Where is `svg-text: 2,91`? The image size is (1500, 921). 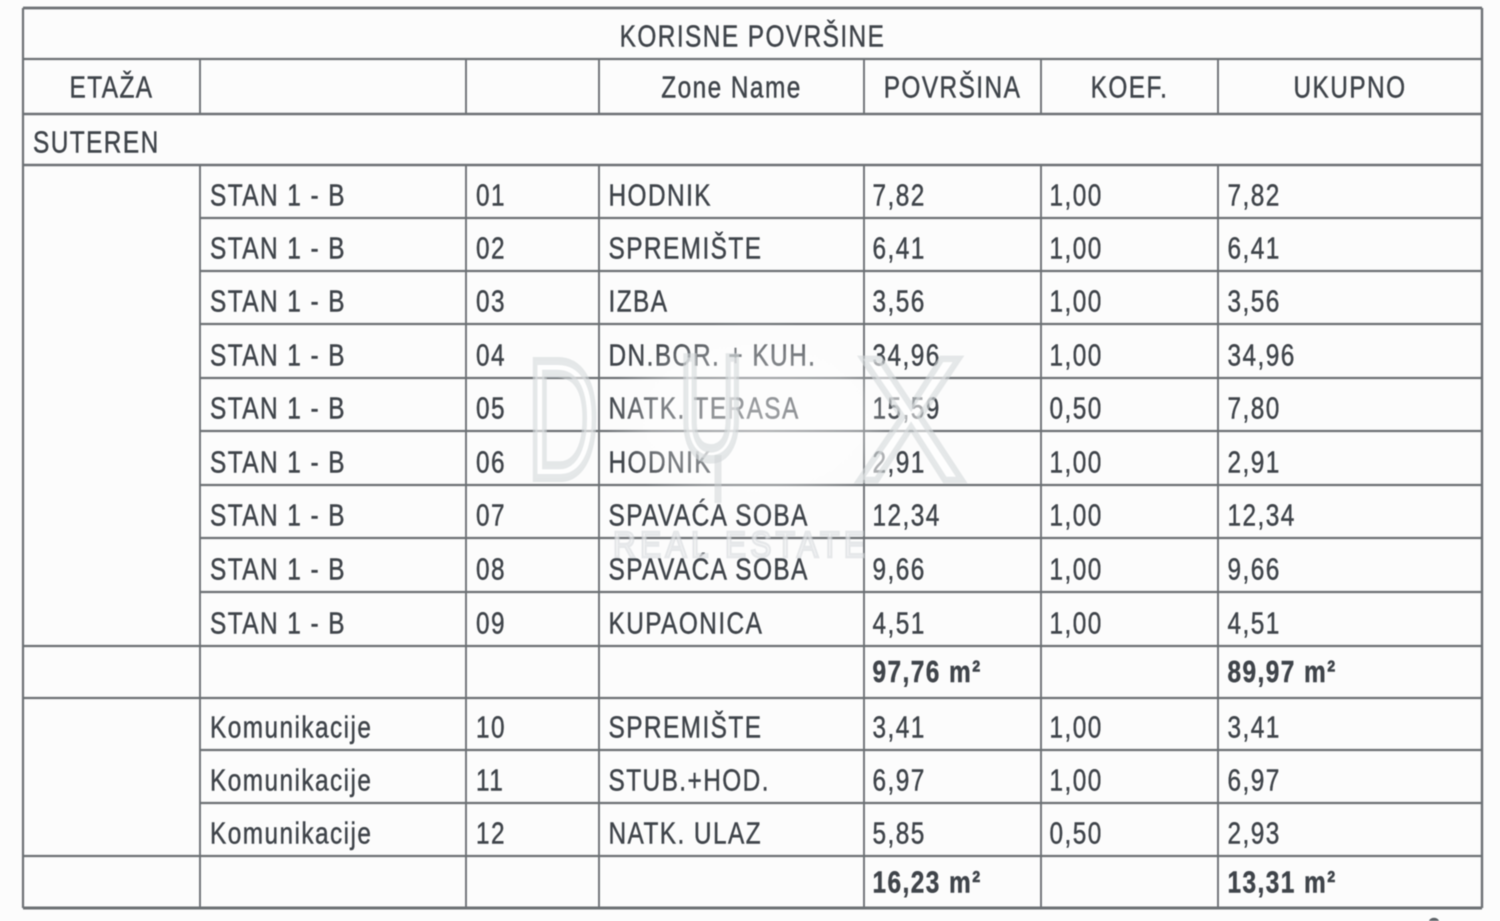
svg-text: 2,91 is located at coordinates (1254, 462).